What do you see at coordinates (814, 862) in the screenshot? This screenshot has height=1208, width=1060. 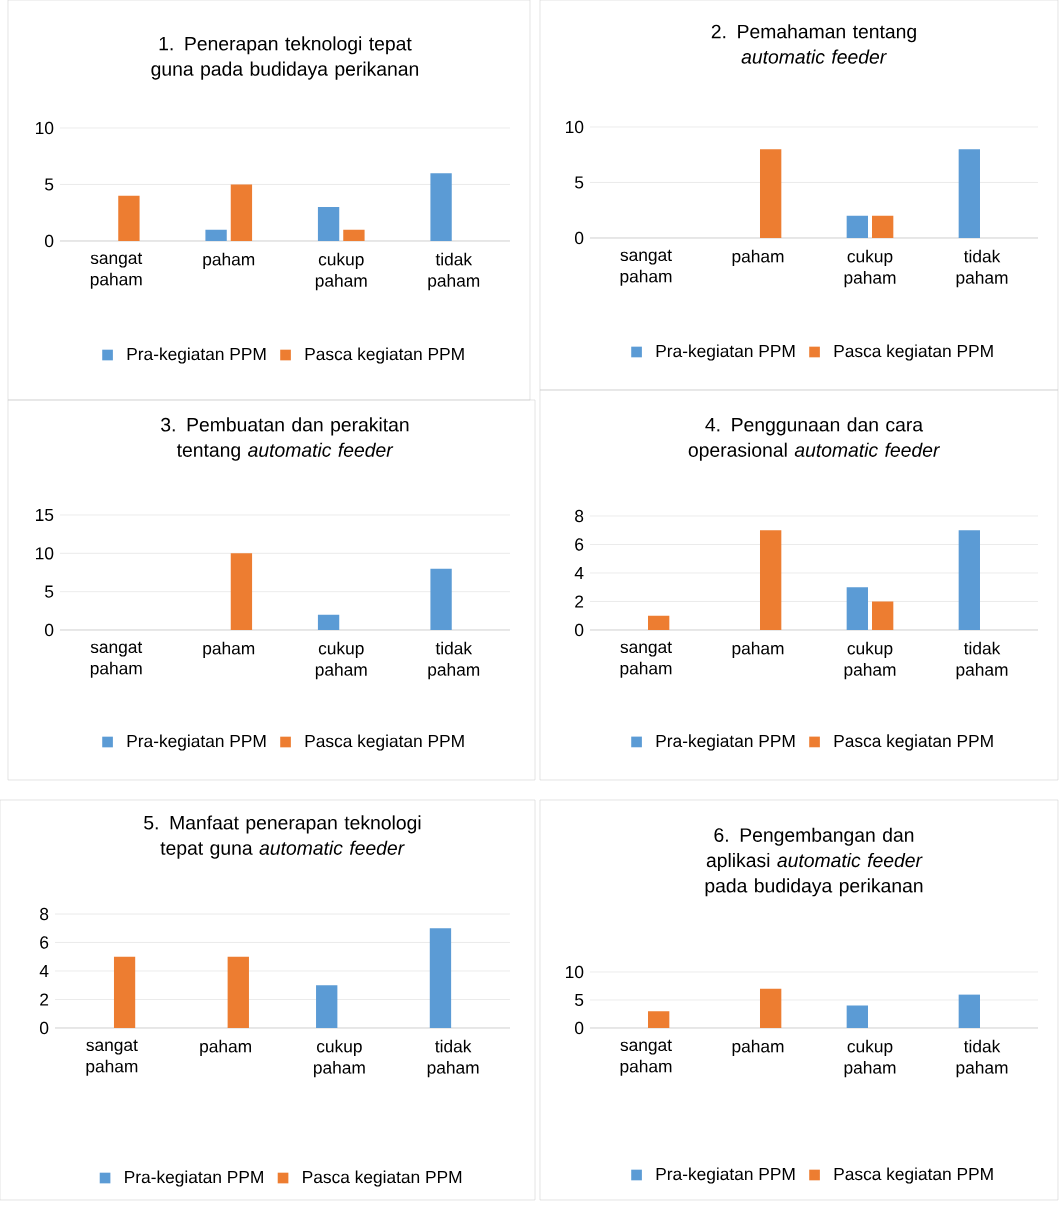 I see `chart-title: 6. Pengembangan dan aplikasi automatic feeder pada budidaya perikanan` at bounding box center [814, 862].